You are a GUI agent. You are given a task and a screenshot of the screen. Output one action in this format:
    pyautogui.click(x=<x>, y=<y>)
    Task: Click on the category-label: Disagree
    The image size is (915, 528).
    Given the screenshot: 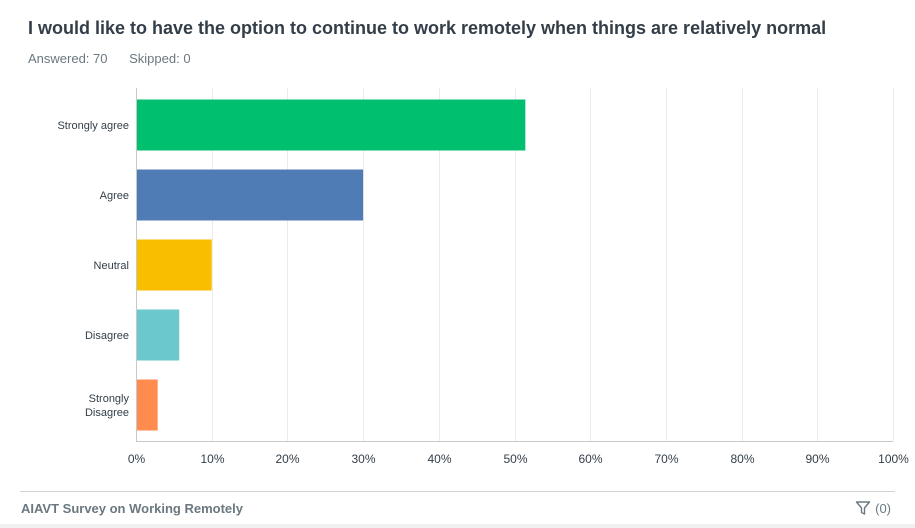 What is the action you would take?
    pyautogui.click(x=107, y=336)
    